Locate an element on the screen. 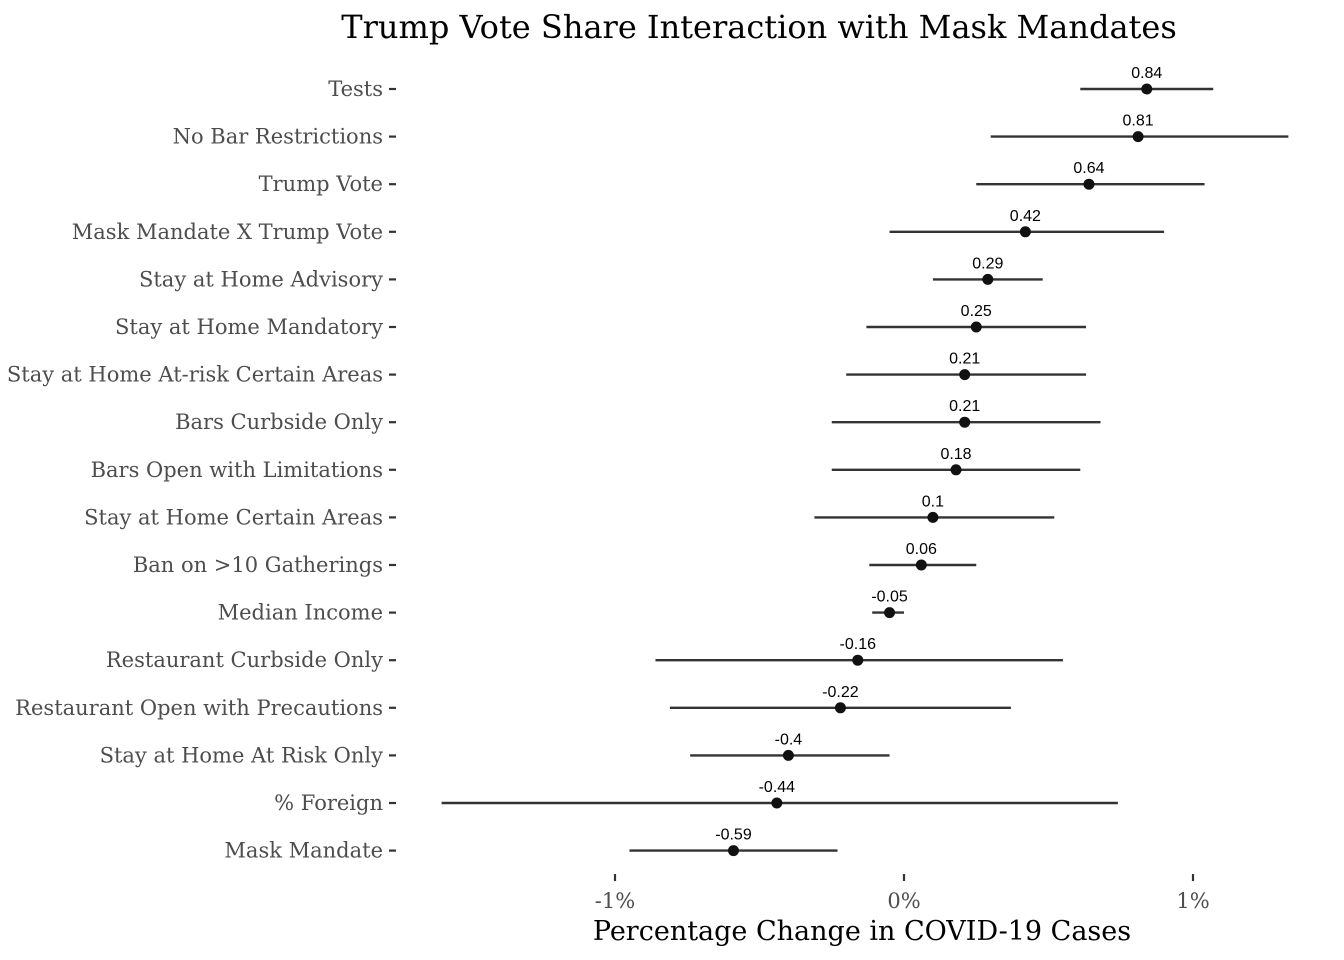 Image resolution: width=1344 pixels, height=960 pixels. y-tick-label: Stay at Home Advisory is located at coordinates (261, 279).